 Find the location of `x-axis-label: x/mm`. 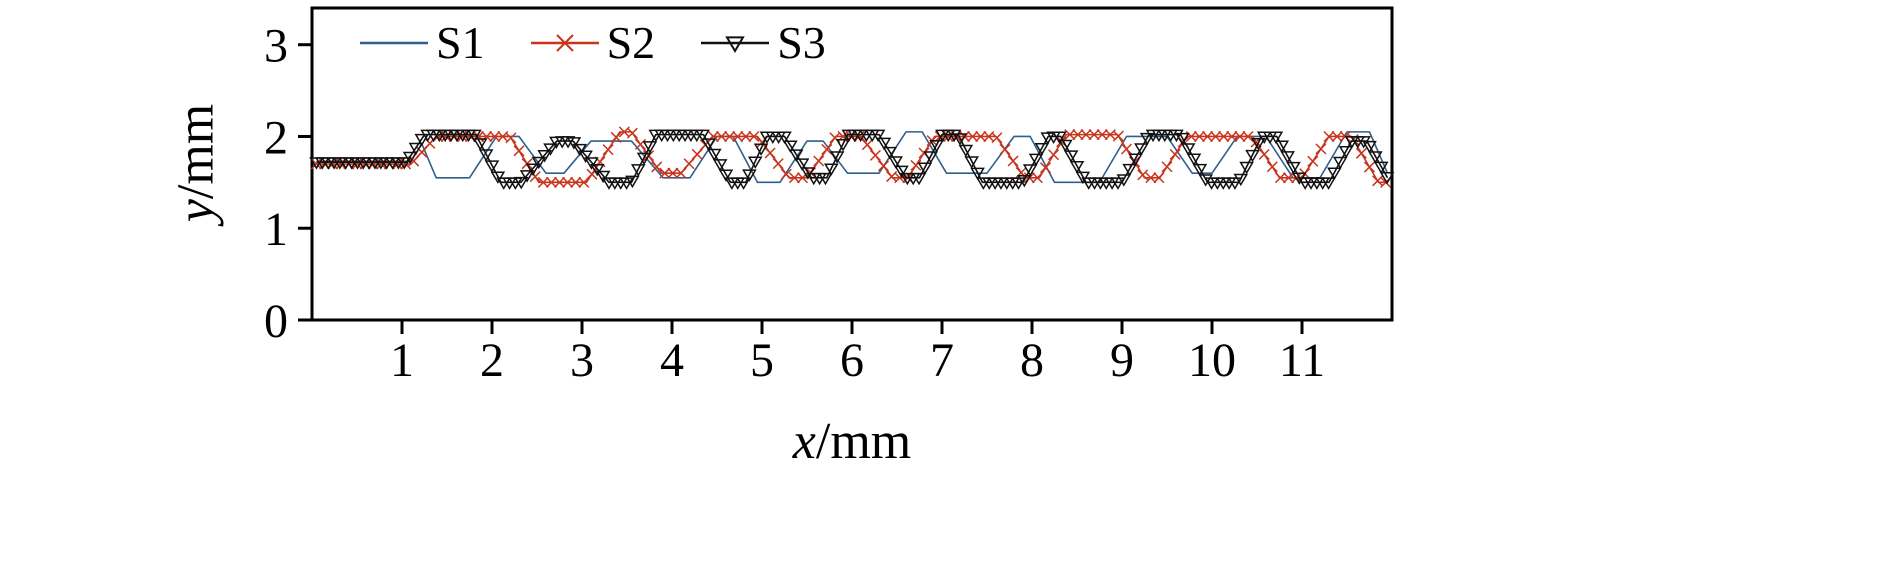

x-axis-label: x/mm is located at coordinates (852, 441).